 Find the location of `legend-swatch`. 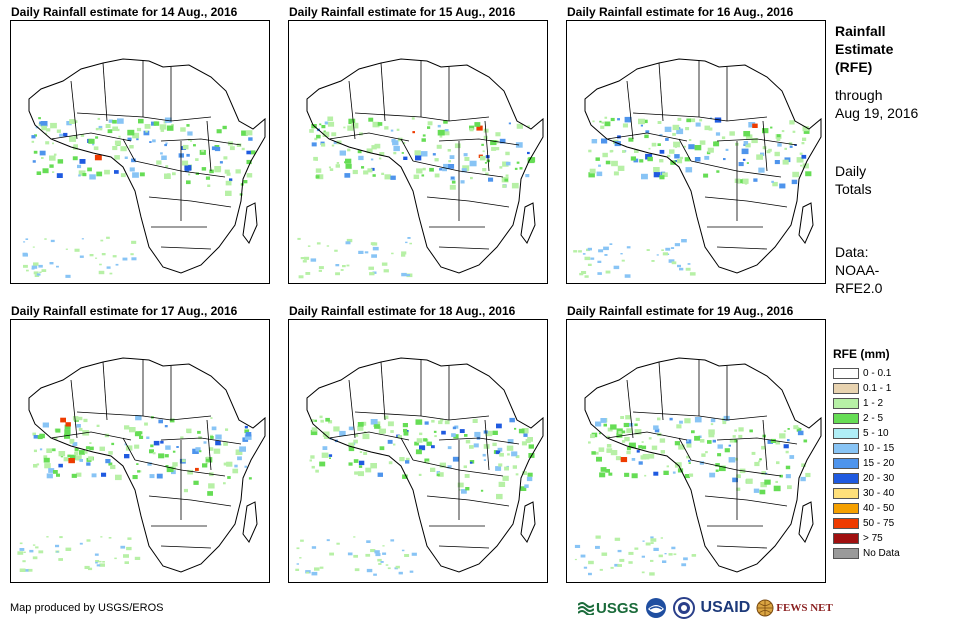

legend-swatch is located at coordinates (846, 493).